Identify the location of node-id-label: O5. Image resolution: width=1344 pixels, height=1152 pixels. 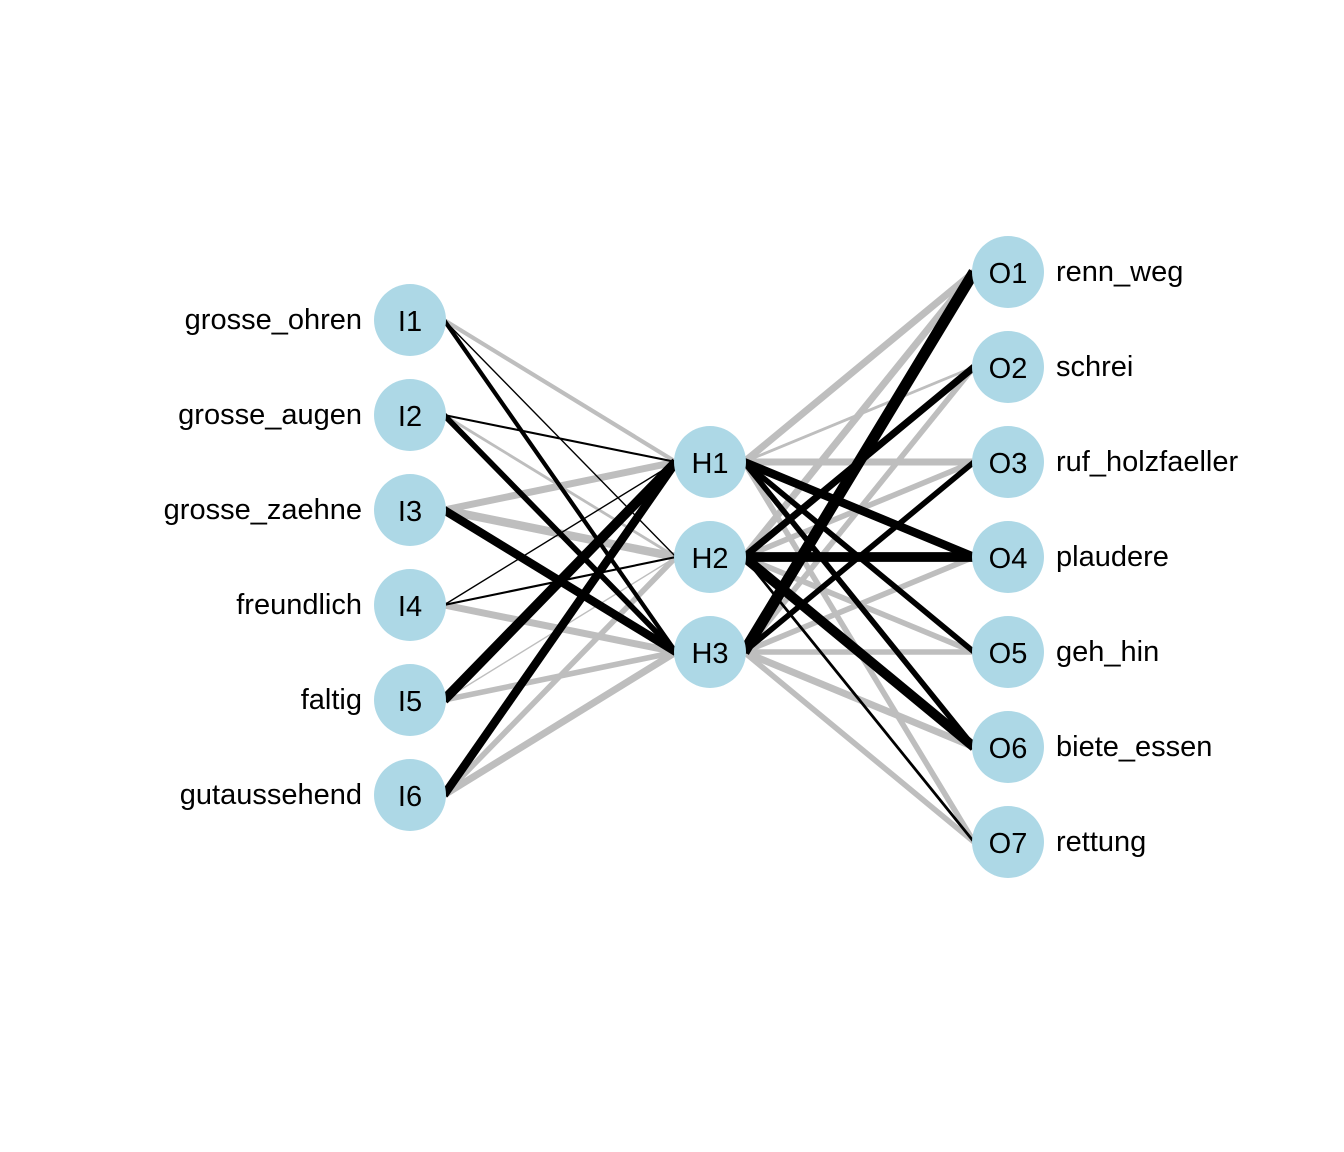
(1008, 654).